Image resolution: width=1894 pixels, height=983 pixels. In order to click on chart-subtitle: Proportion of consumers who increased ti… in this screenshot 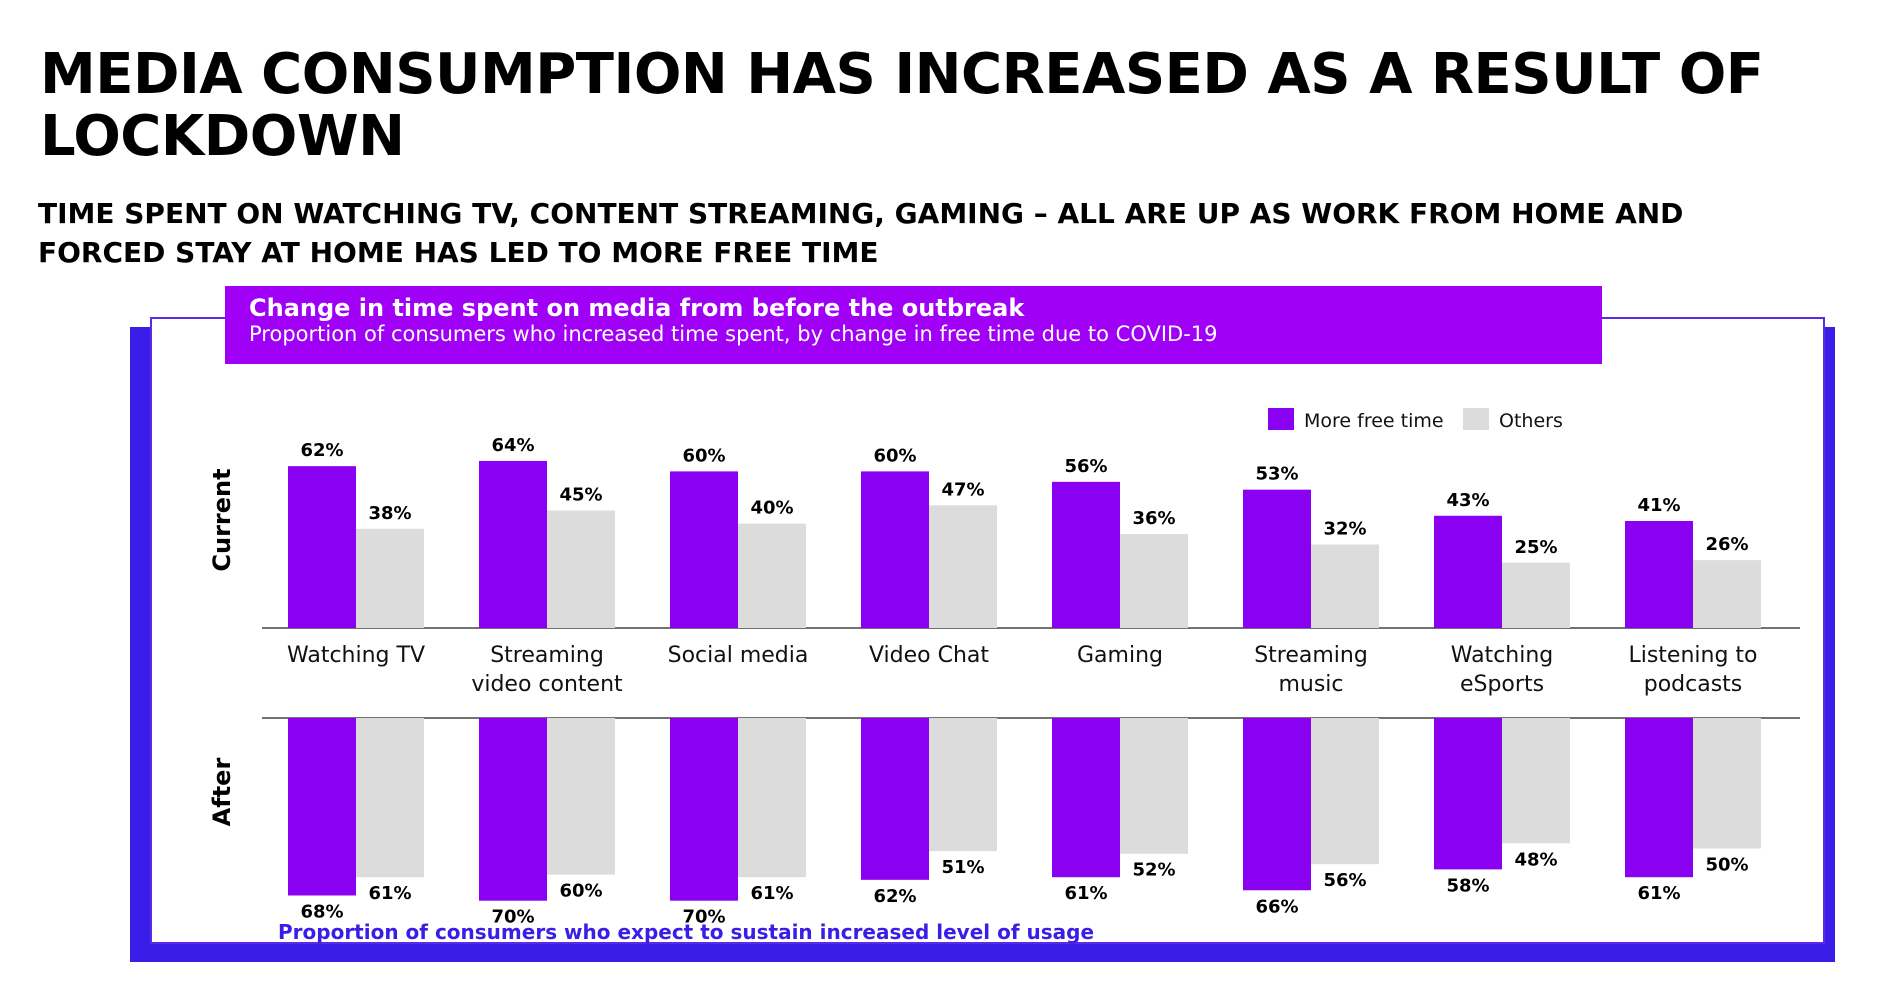, I will do `click(733, 334)`.